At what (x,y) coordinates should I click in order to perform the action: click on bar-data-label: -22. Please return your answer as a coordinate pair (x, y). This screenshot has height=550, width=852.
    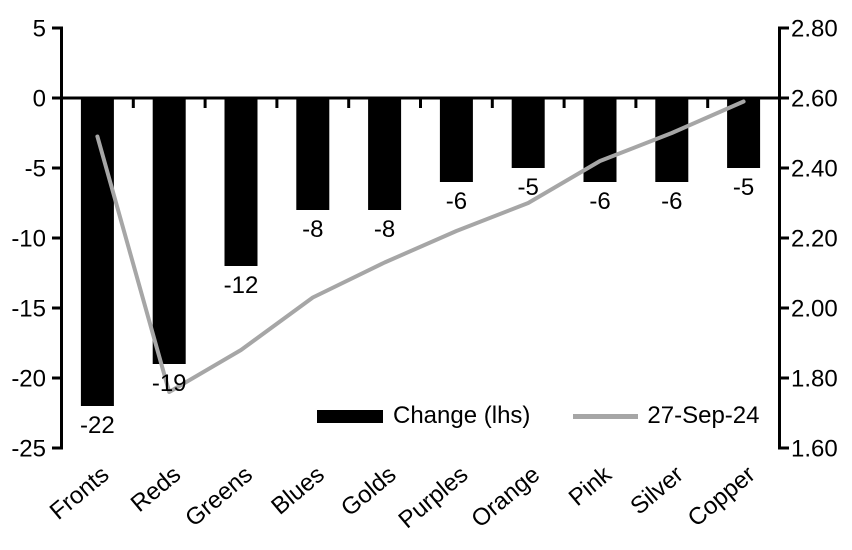
    Looking at the image, I should click on (97, 425).